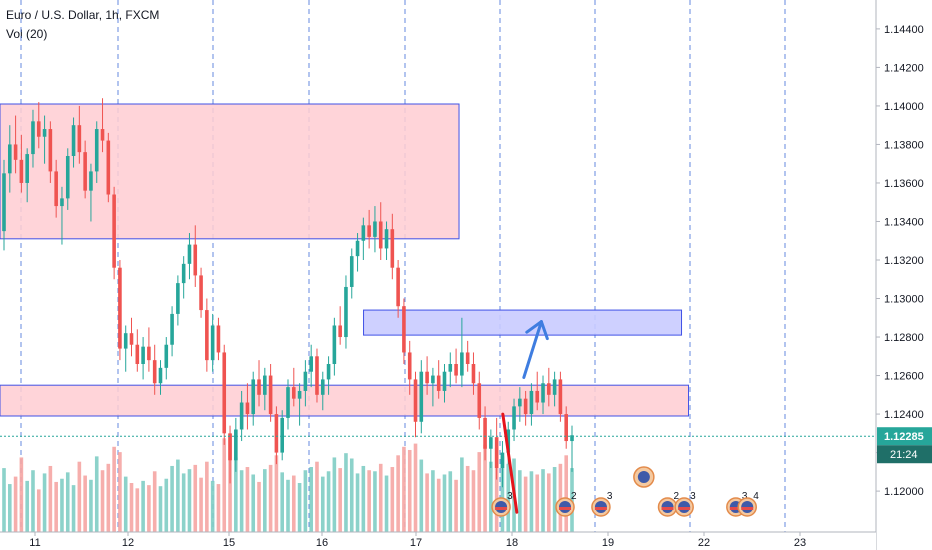 The image size is (932, 550). What do you see at coordinates (904, 377) in the screenshot?
I see `price-tick-label: 1.12600` at bounding box center [904, 377].